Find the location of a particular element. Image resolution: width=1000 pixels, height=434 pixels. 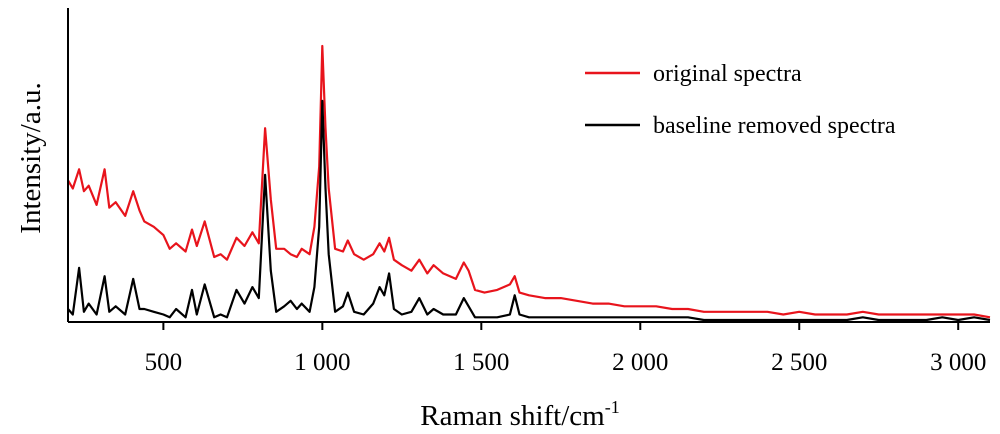

legend-label-baseline-removed: baseline removed spectra is located at coordinates (774, 126).